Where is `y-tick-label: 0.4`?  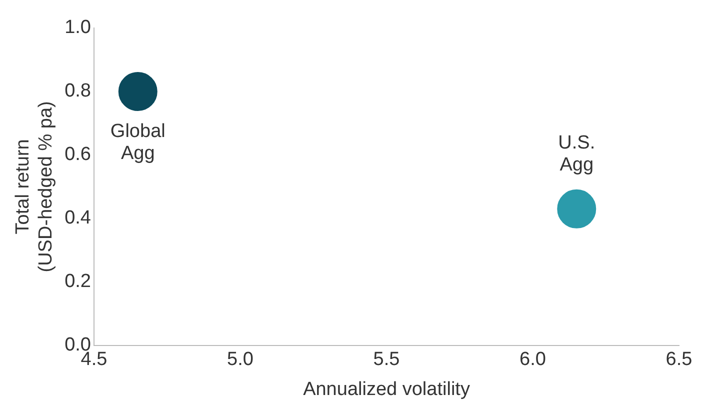
y-tick-label: 0.4 is located at coordinates (78, 218).